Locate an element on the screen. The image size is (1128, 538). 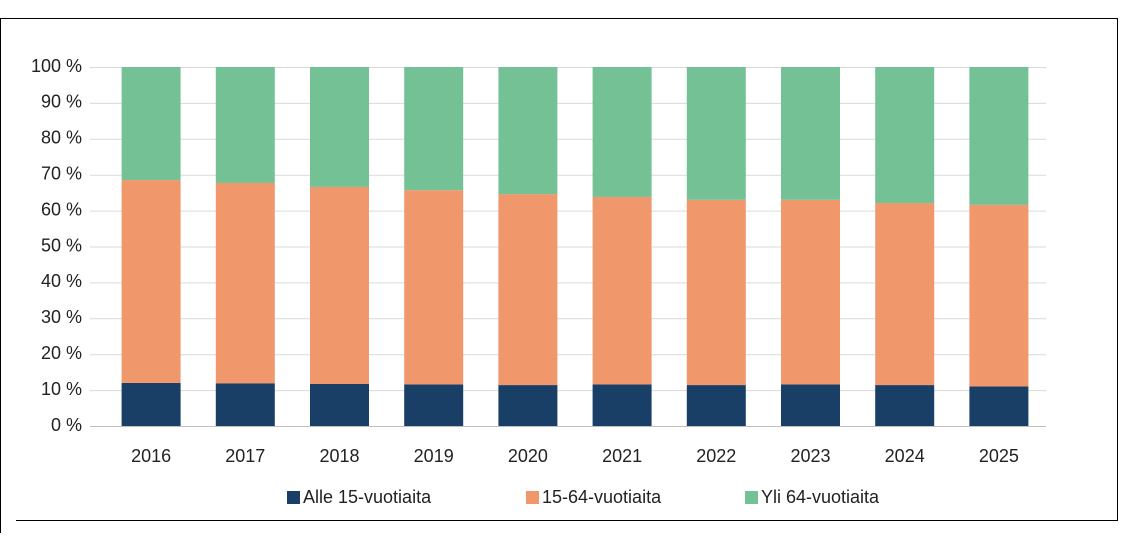
x-tick-label: 2025 is located at coordinates (999, 456).